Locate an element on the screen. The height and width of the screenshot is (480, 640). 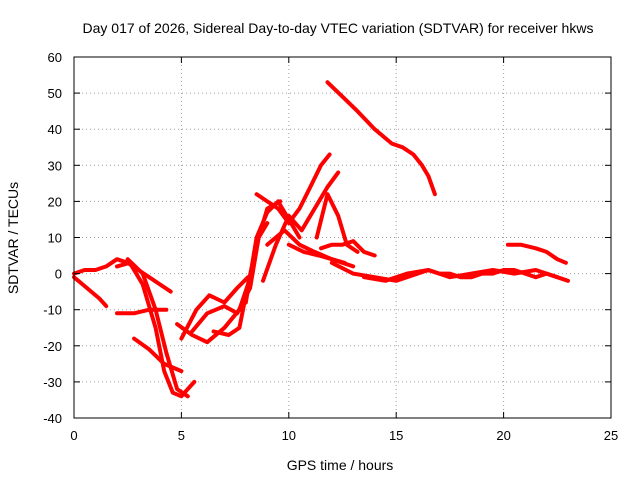
y-tick-label: -10 is located at coordinates (52, 310).